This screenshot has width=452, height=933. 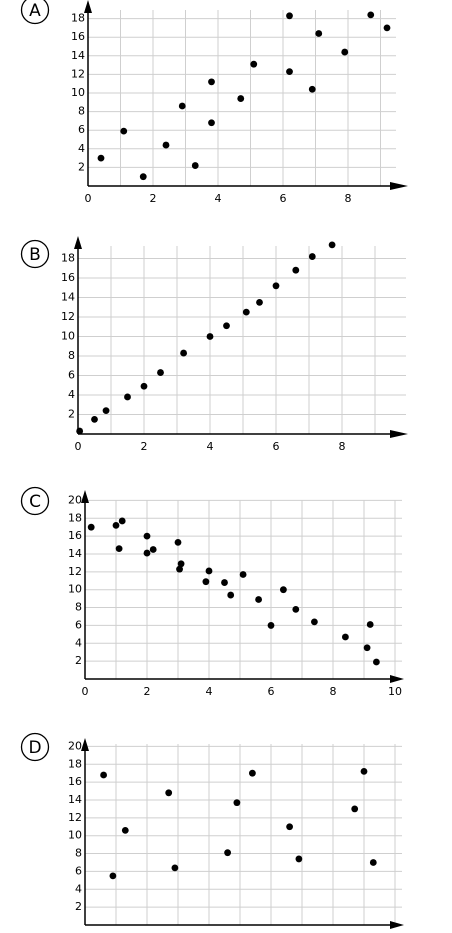 I want to click on panel-label-badge: B, so click(x=35, y=254).